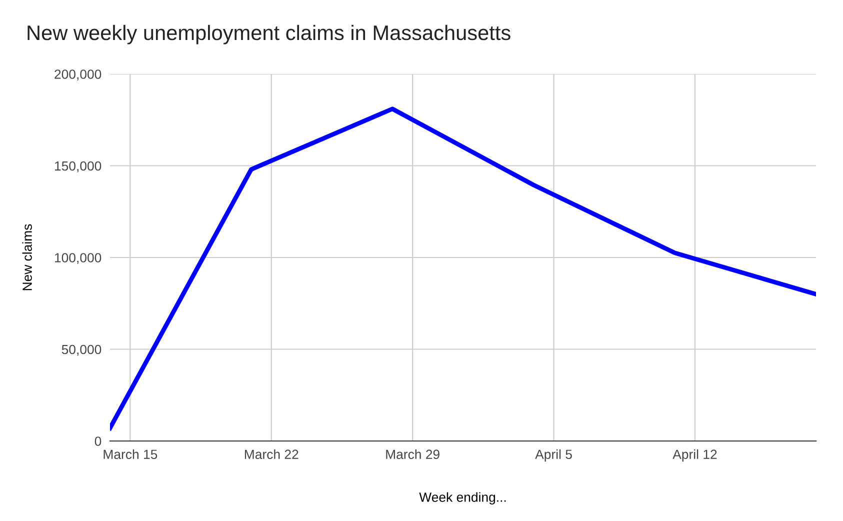 This screenshot has width=843, height=521. Describe the element at coordinates (269, 34) in the screenshot. I see `chart-title: New weekly unemployment claims in Massachusetts` at that location.